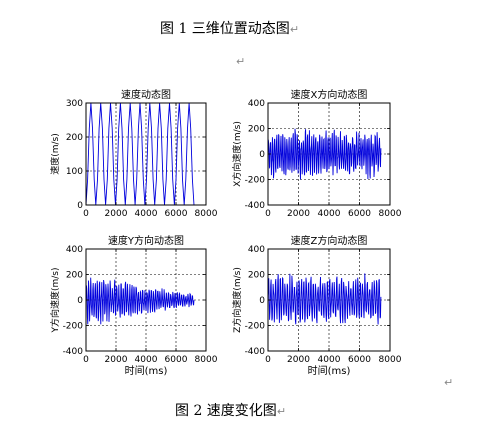  What do you see at coordinates (329, 94) in the screenshot?
I see `chart-title: 速度X方向动态图` at bounding box center [329, 94].